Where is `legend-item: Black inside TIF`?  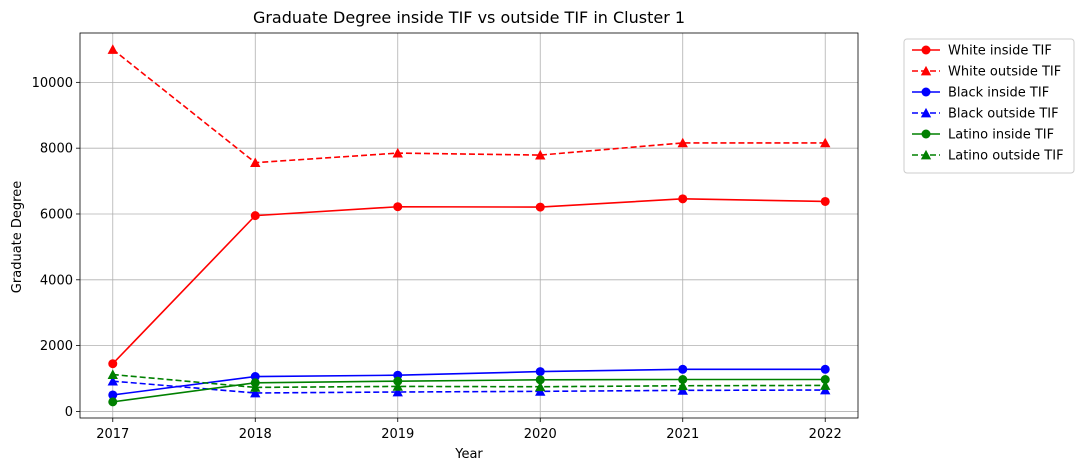 legend-item: Black inside TIF is located at coordinates (980, 93).